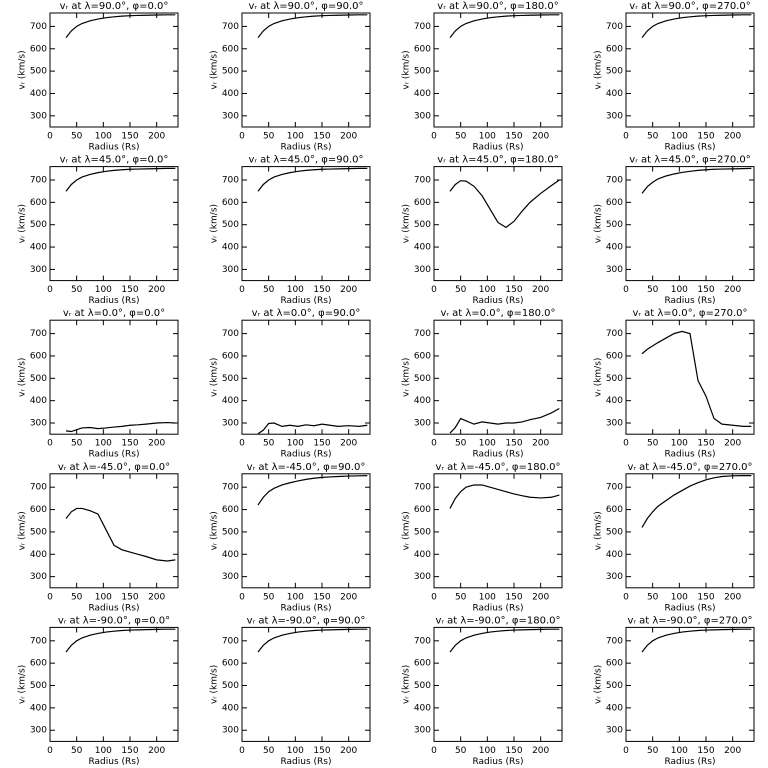 The width and height of the screenshot is (768, 768). Describe the element at coordinates (689, 6) in the screenshot. I see `chart-title: vᵣ at λ=90.0°, φ=270.0°` at that location.